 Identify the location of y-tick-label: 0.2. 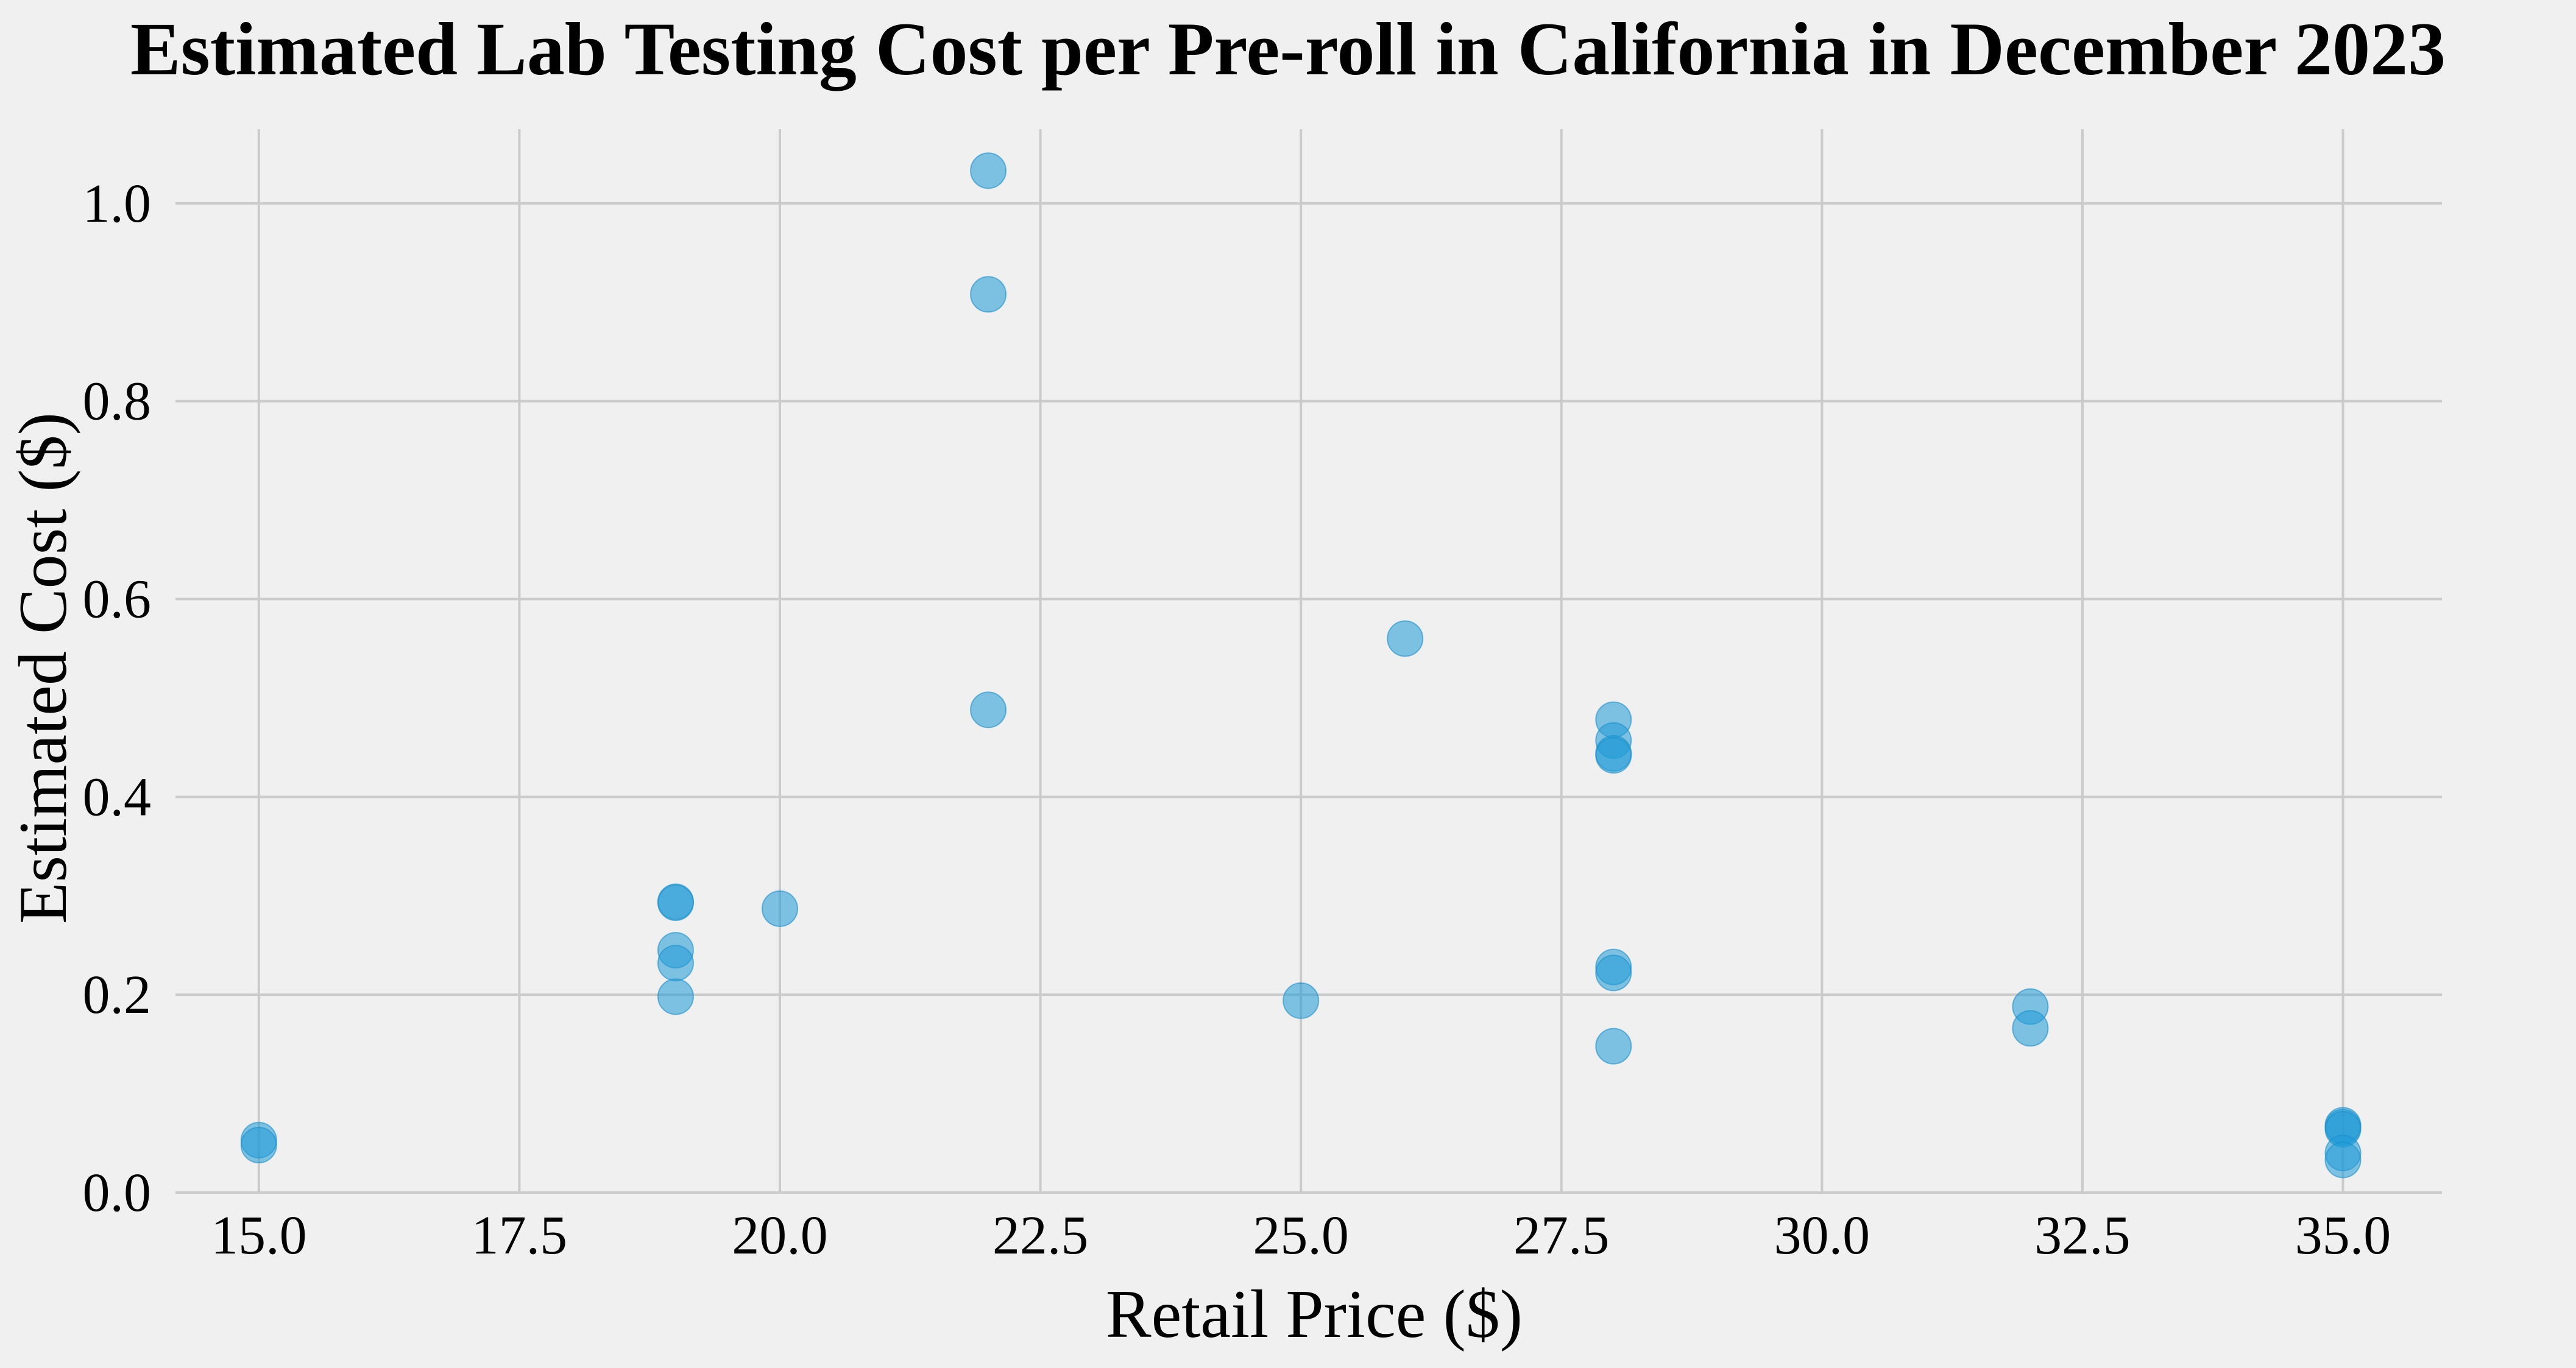
(117, 995).